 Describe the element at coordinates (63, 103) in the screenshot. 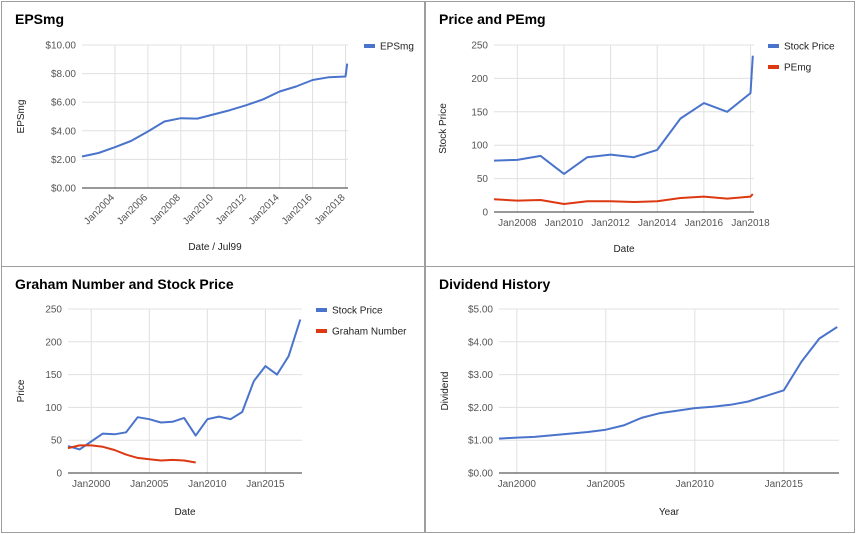

I see `y-tick-label: $6.00` at that location.